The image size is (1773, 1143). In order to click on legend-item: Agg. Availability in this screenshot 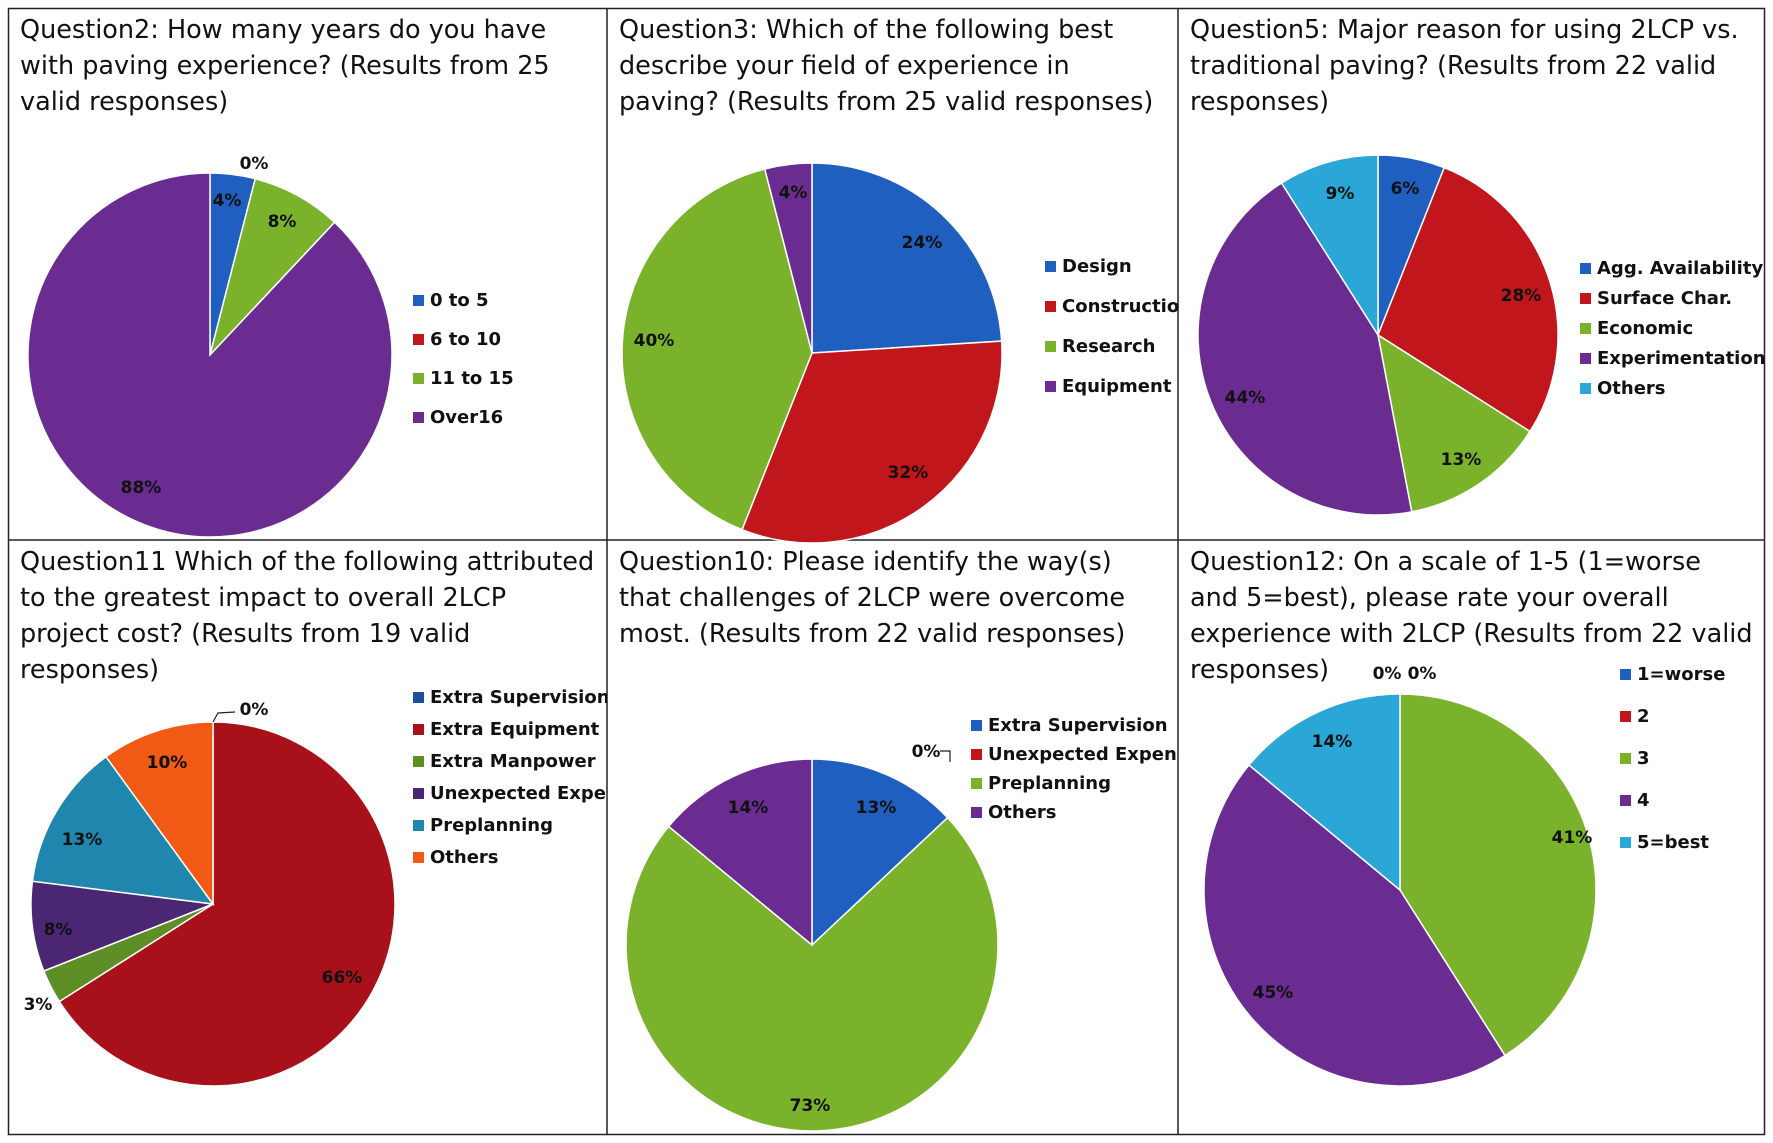, I will do `click(1672, 268)`.